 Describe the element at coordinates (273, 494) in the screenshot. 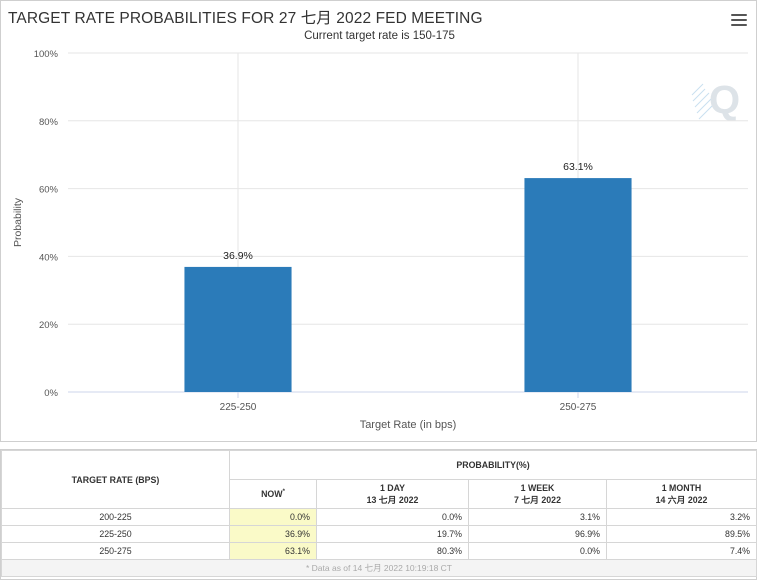

I see `header-now: NOW*` at that location.